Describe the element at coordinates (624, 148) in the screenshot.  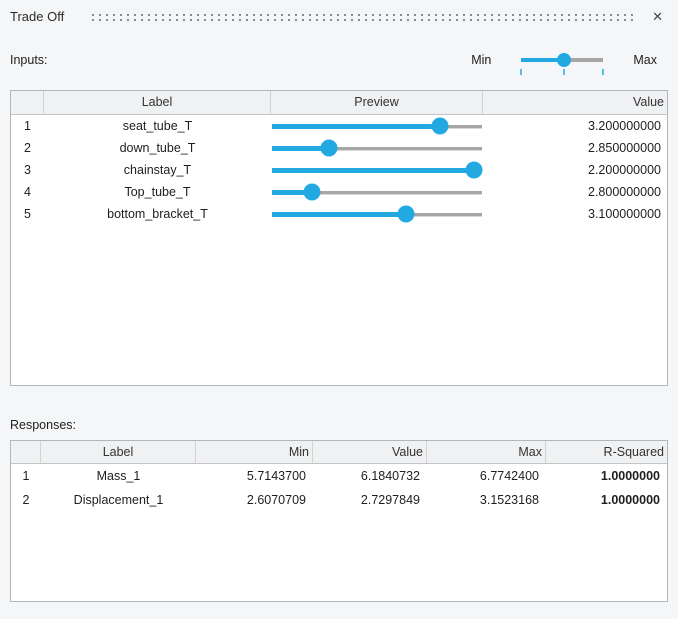
I see `input-value: 2.850000000` at that location.